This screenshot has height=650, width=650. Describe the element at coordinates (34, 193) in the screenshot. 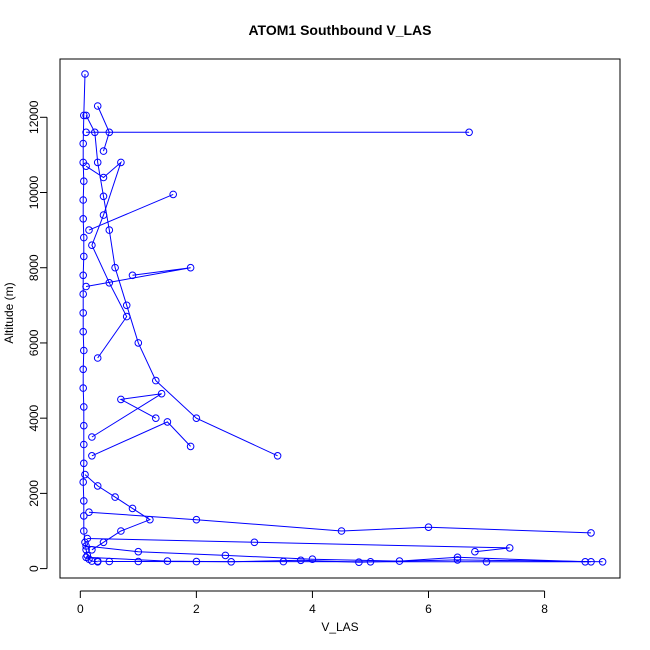

I see `y-tick-label: 10000` at that location.